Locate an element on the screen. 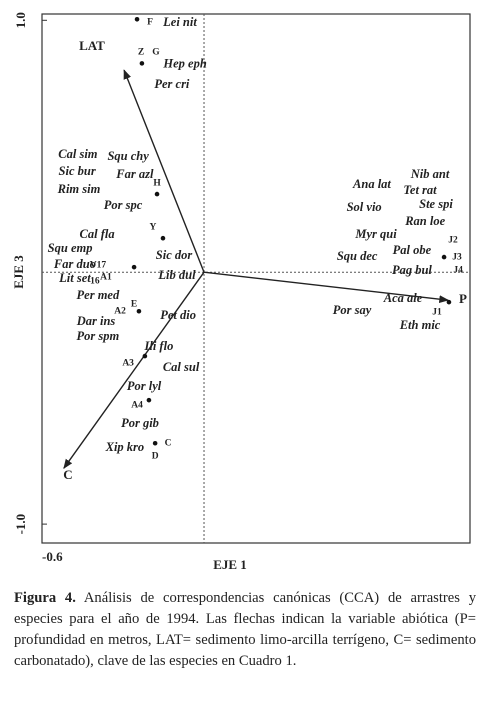 The width and height of the screenshot is (483, 705). site-label: G is located at coordinates (156, 52).